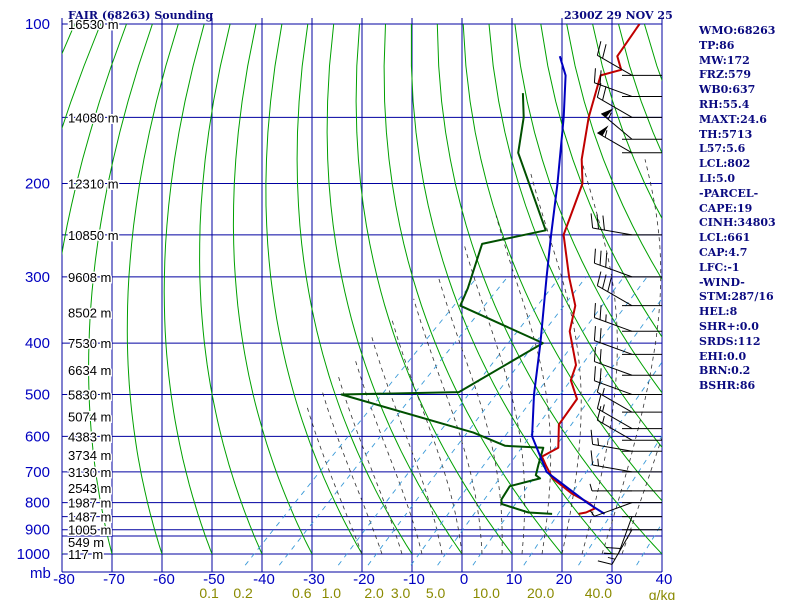 Image resolution: width=800 pixels, height=600 pixels. I want to click on sounding-index: TP:86, so click(717, 45).